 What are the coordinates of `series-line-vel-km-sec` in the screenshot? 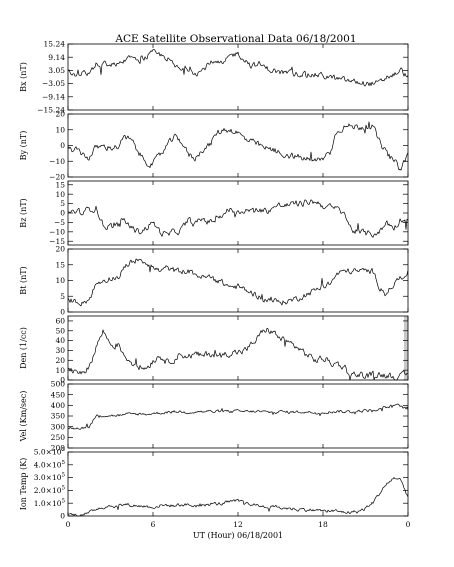 It's located at (238, 416).